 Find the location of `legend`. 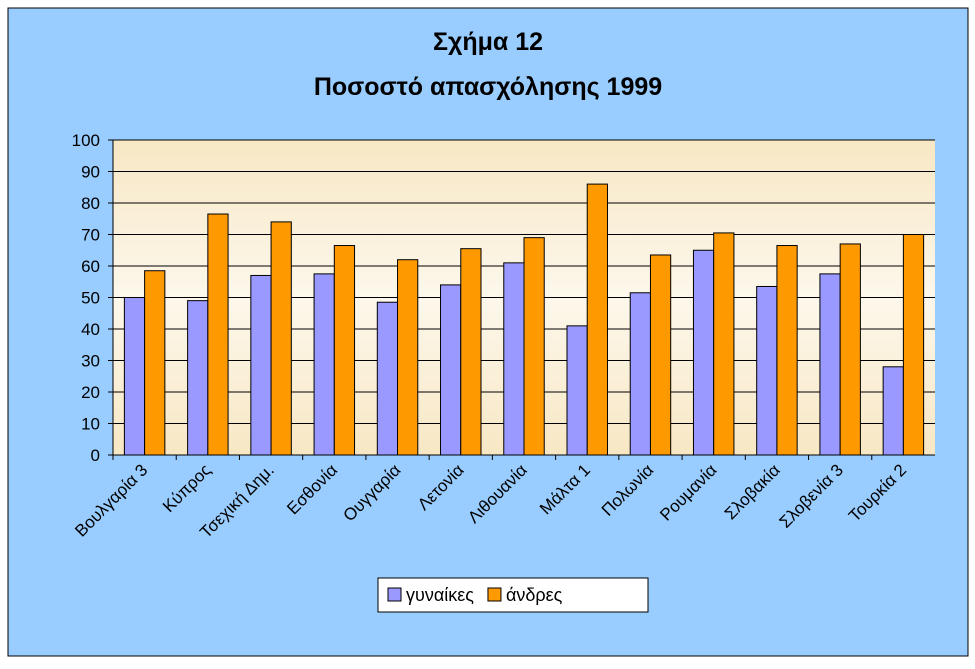

legend is located at coordinates (513, 595).